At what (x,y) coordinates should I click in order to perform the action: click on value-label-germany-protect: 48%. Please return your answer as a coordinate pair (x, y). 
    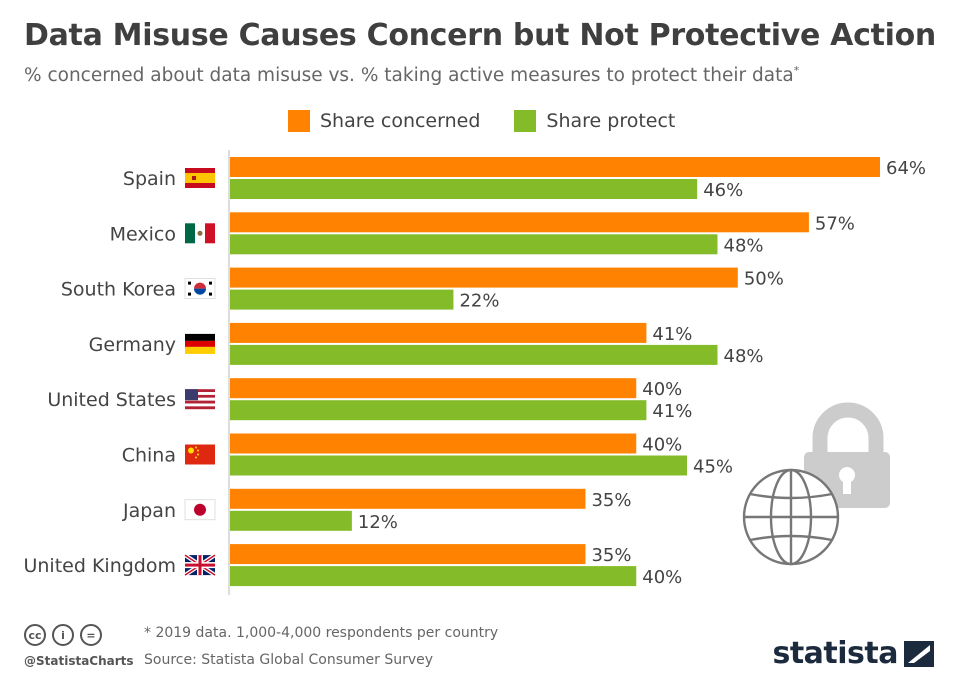
    Looking at the image, I should click on (744, 356).